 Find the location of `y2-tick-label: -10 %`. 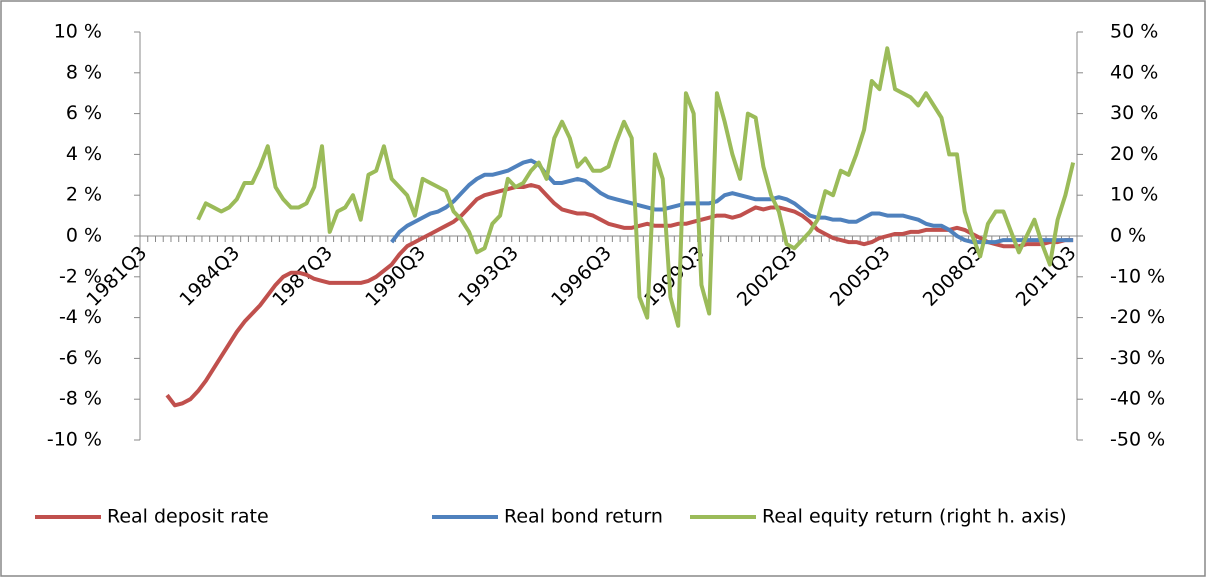

y2-tick-label: -10 % is located at coordinates (1137, 276).